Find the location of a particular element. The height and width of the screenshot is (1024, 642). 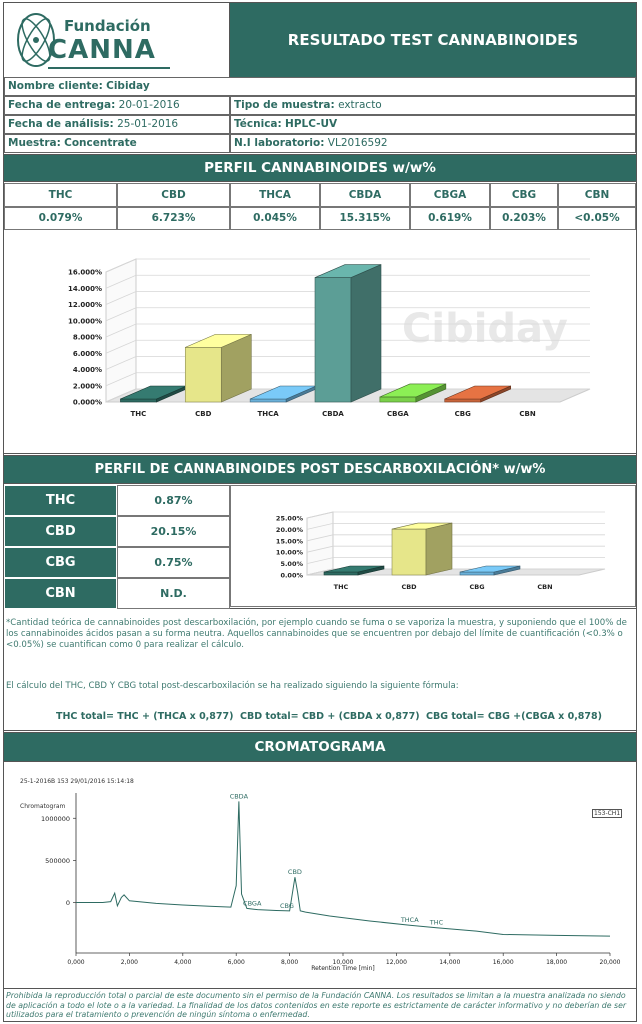

y-tick-label: 0.00% is located at coordinates (291, 576).